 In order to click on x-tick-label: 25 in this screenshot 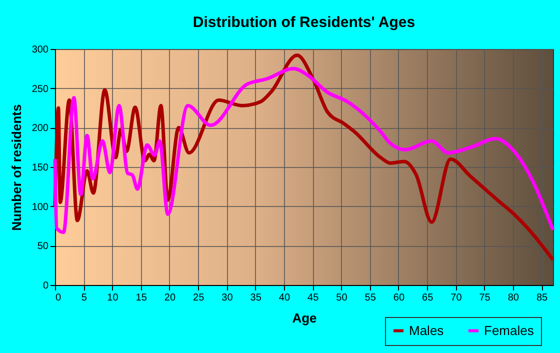, I will do `click(199, 298)`.